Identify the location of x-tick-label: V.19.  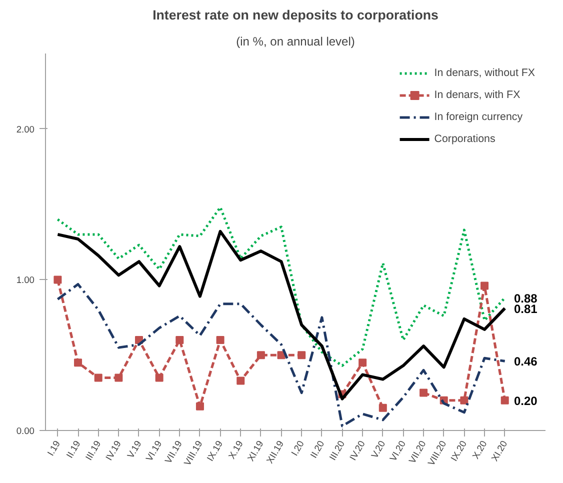
(135, 449).